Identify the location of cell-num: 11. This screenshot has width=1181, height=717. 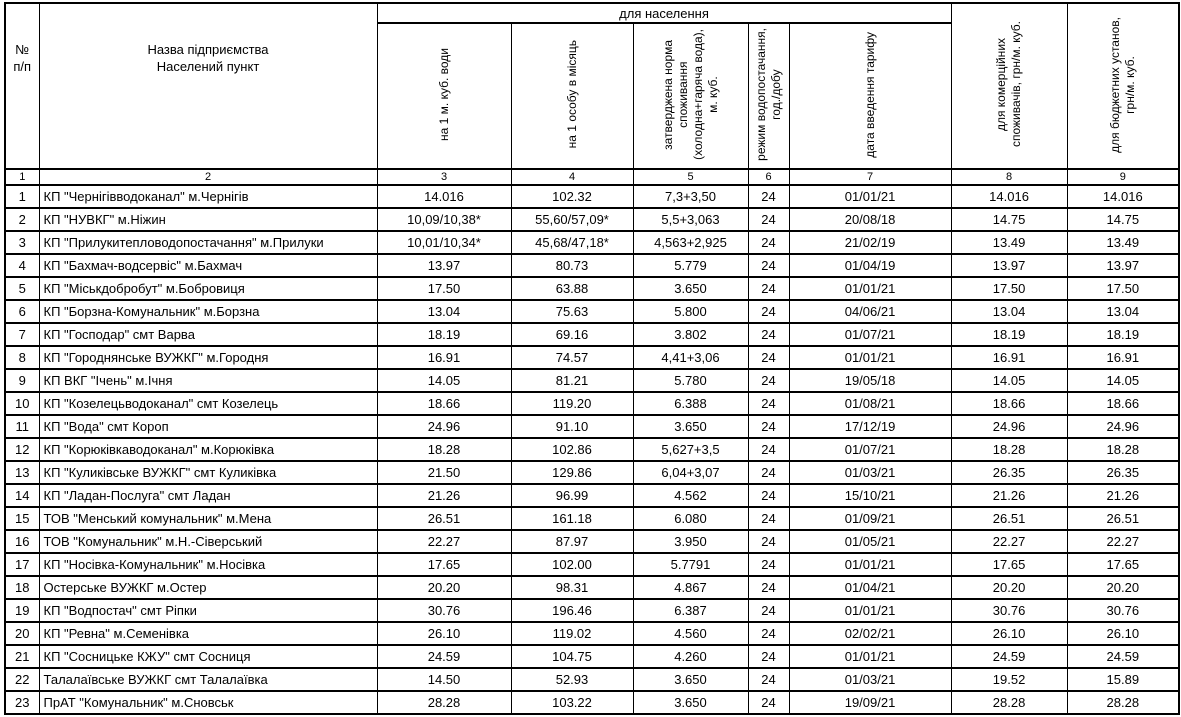
(22, 426).